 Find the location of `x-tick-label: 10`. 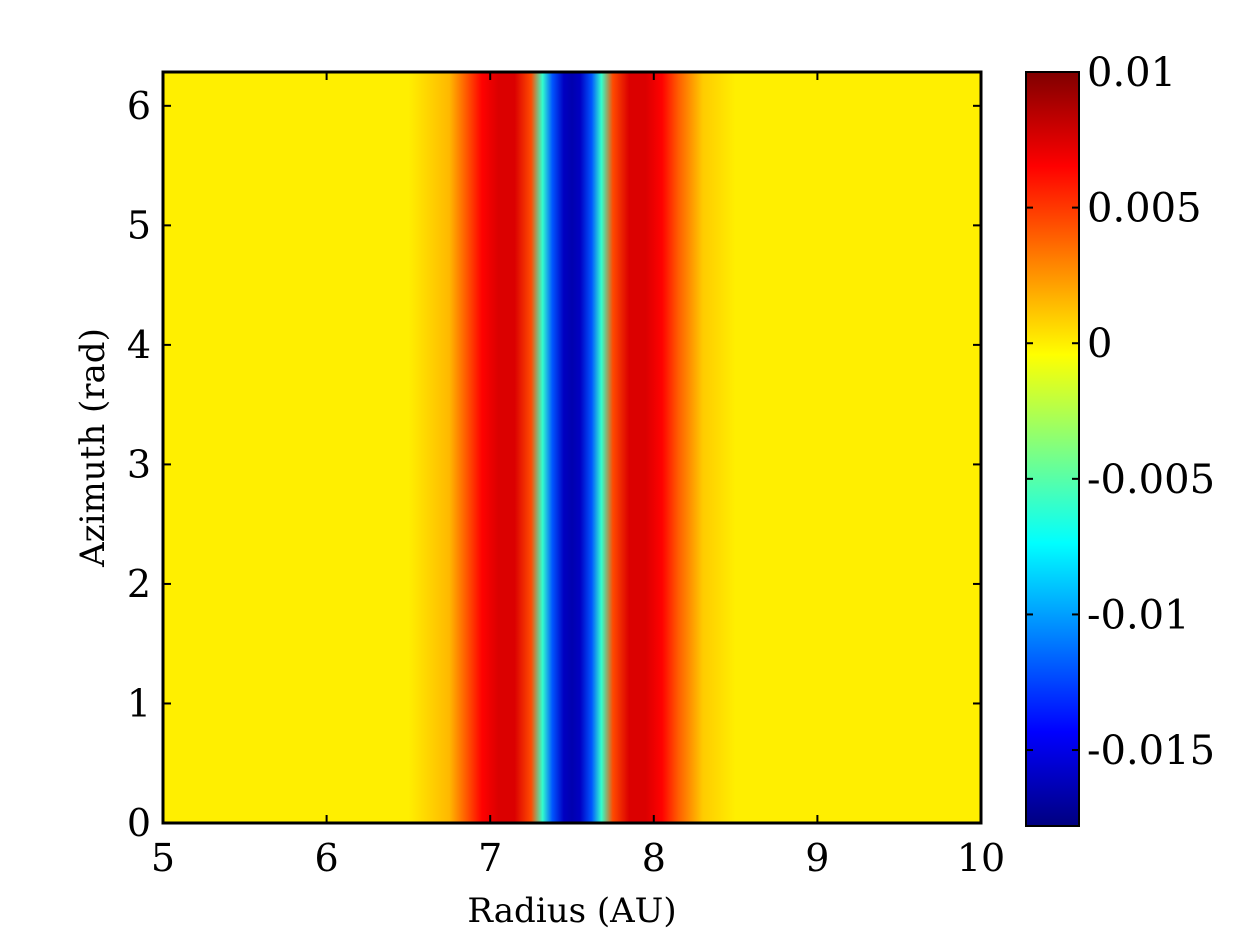

x-tick-label: 10 is located at coordinates (981, 858).